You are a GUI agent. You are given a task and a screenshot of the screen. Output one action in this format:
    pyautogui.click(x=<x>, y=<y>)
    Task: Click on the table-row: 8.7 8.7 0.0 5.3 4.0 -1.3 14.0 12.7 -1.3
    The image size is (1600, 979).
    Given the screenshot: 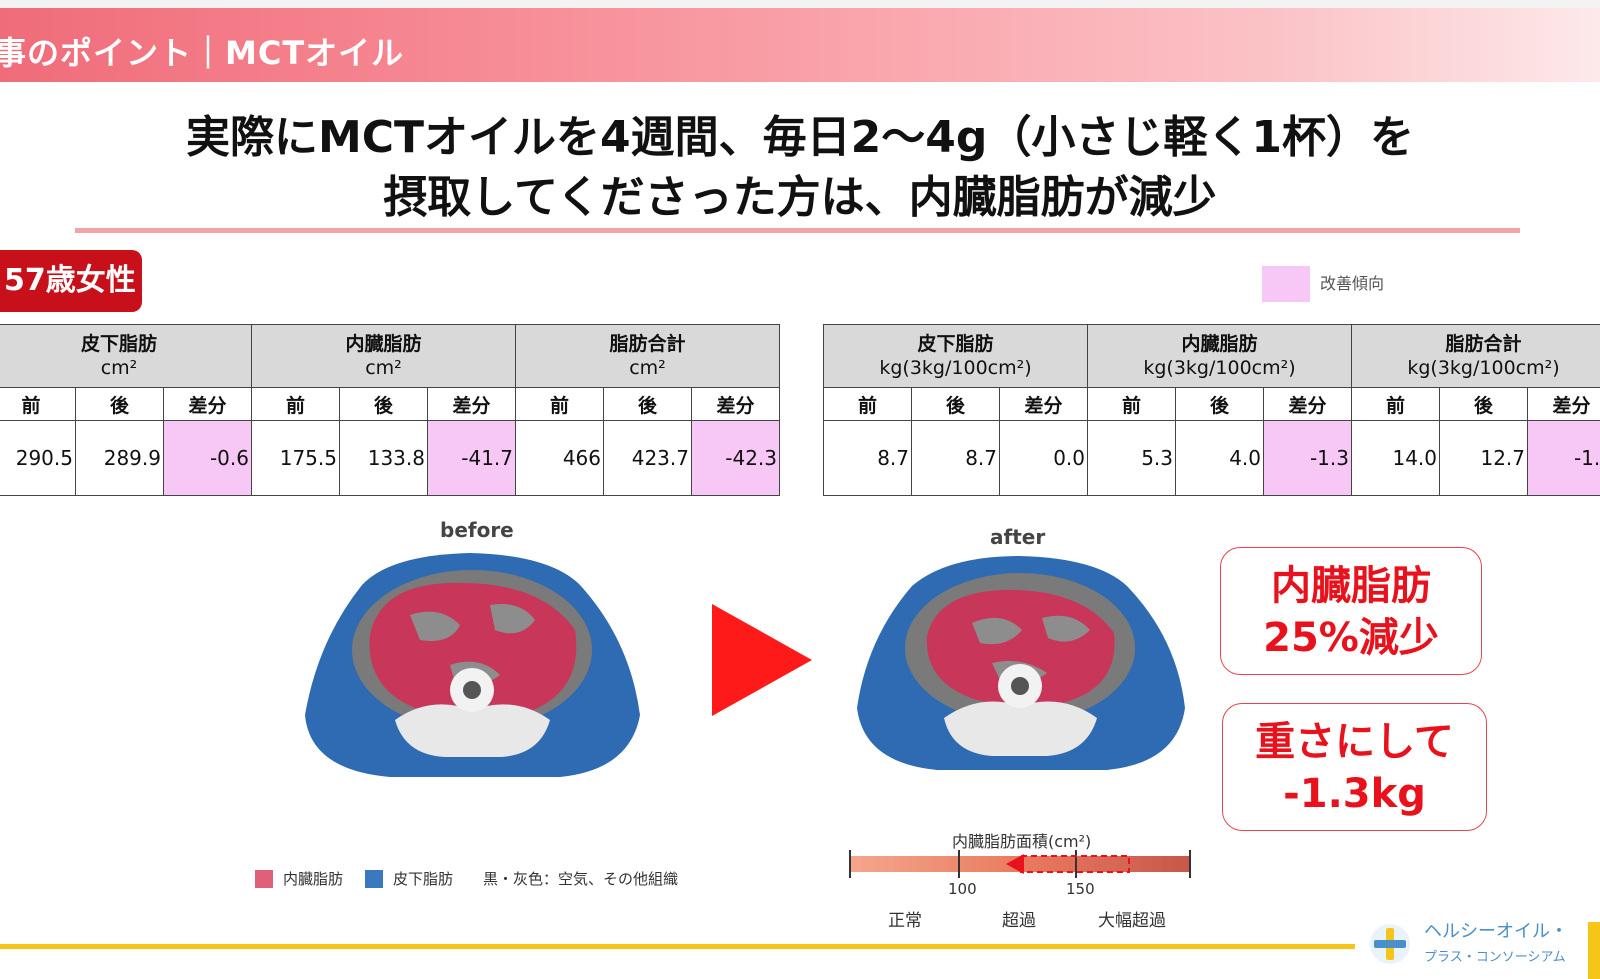 What is the action you would take?
    pyautogui.click(x=1211, y=458)
    